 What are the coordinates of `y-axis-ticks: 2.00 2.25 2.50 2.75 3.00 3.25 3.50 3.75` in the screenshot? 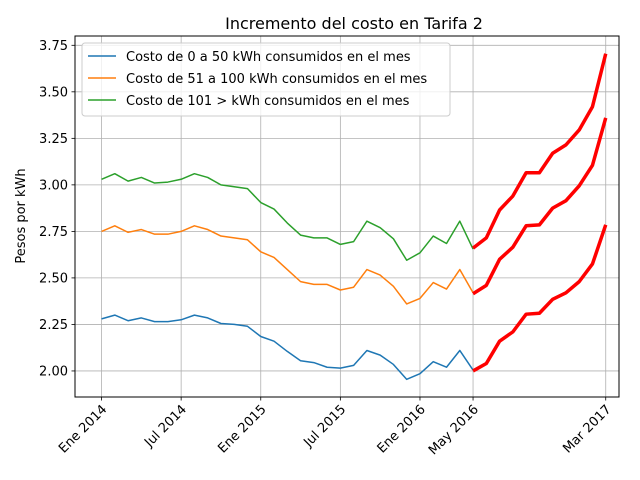 It's located at (57, 209).